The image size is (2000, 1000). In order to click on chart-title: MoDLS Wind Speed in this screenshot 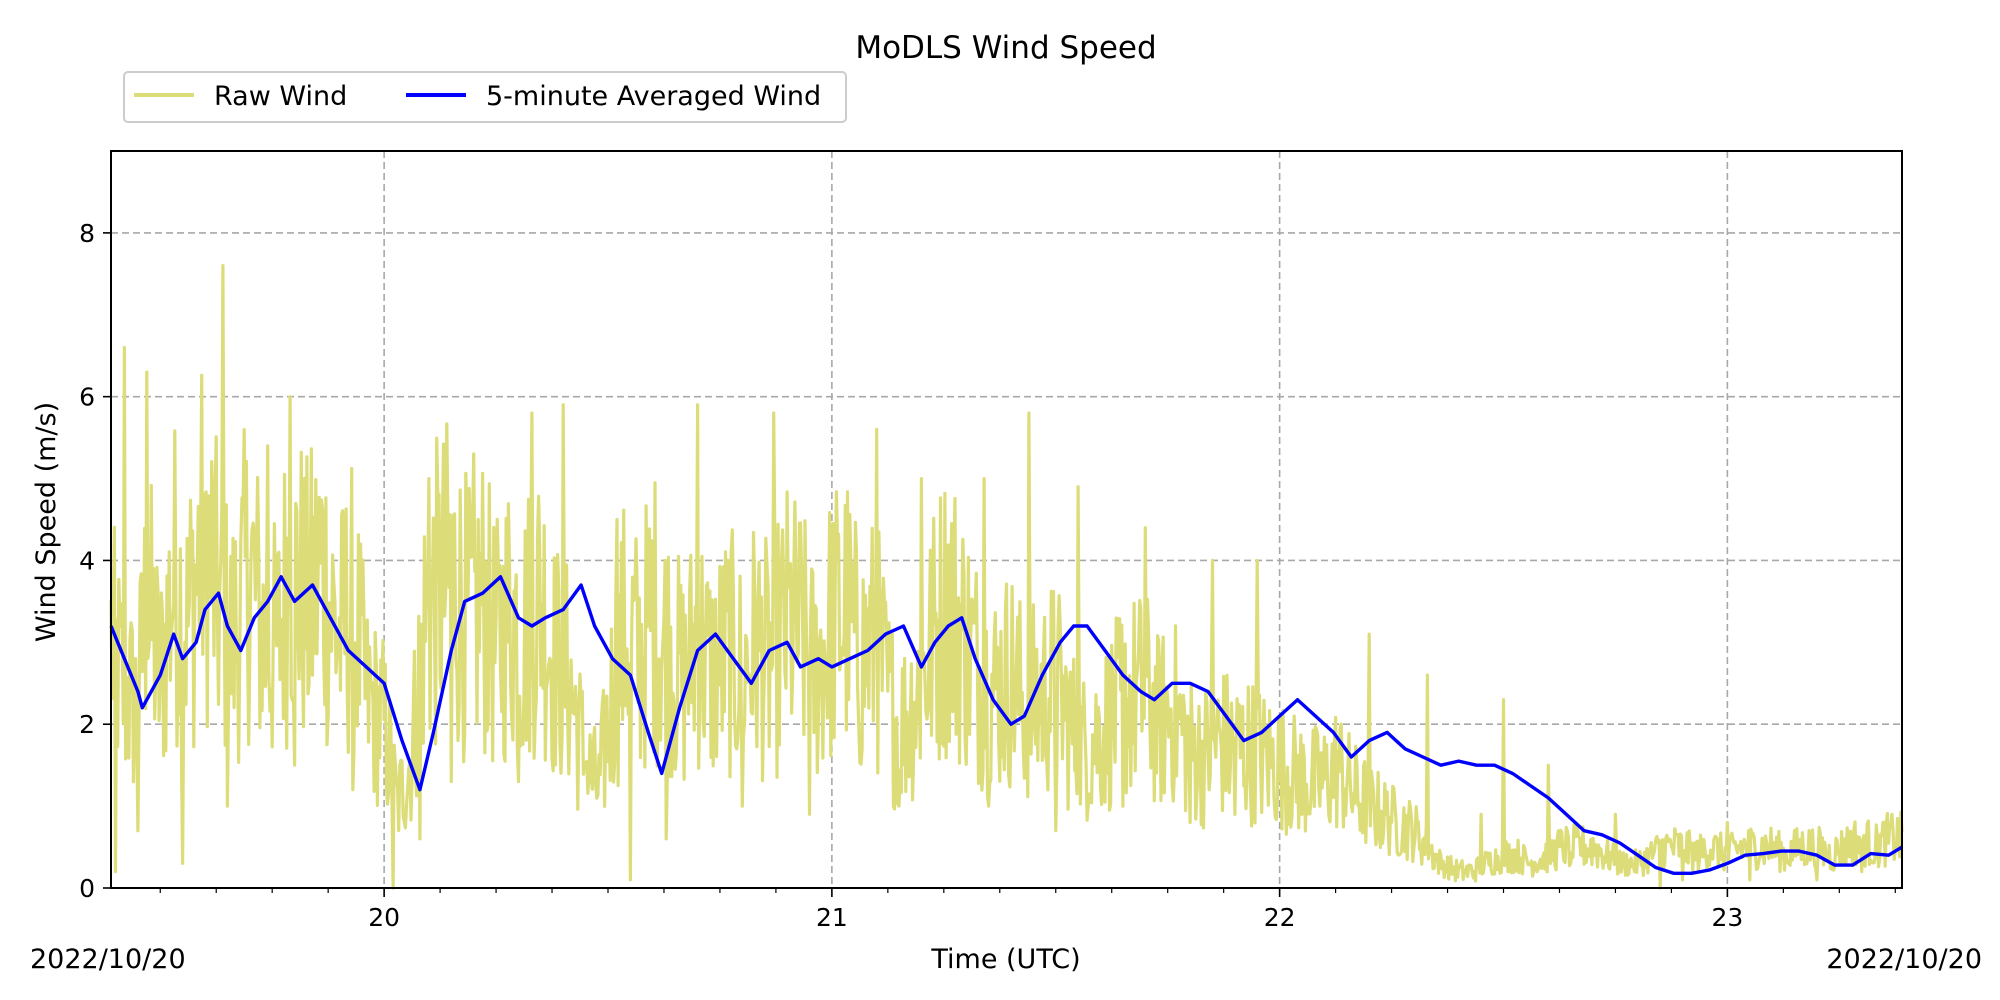, I will do `click(1005, 48)`.